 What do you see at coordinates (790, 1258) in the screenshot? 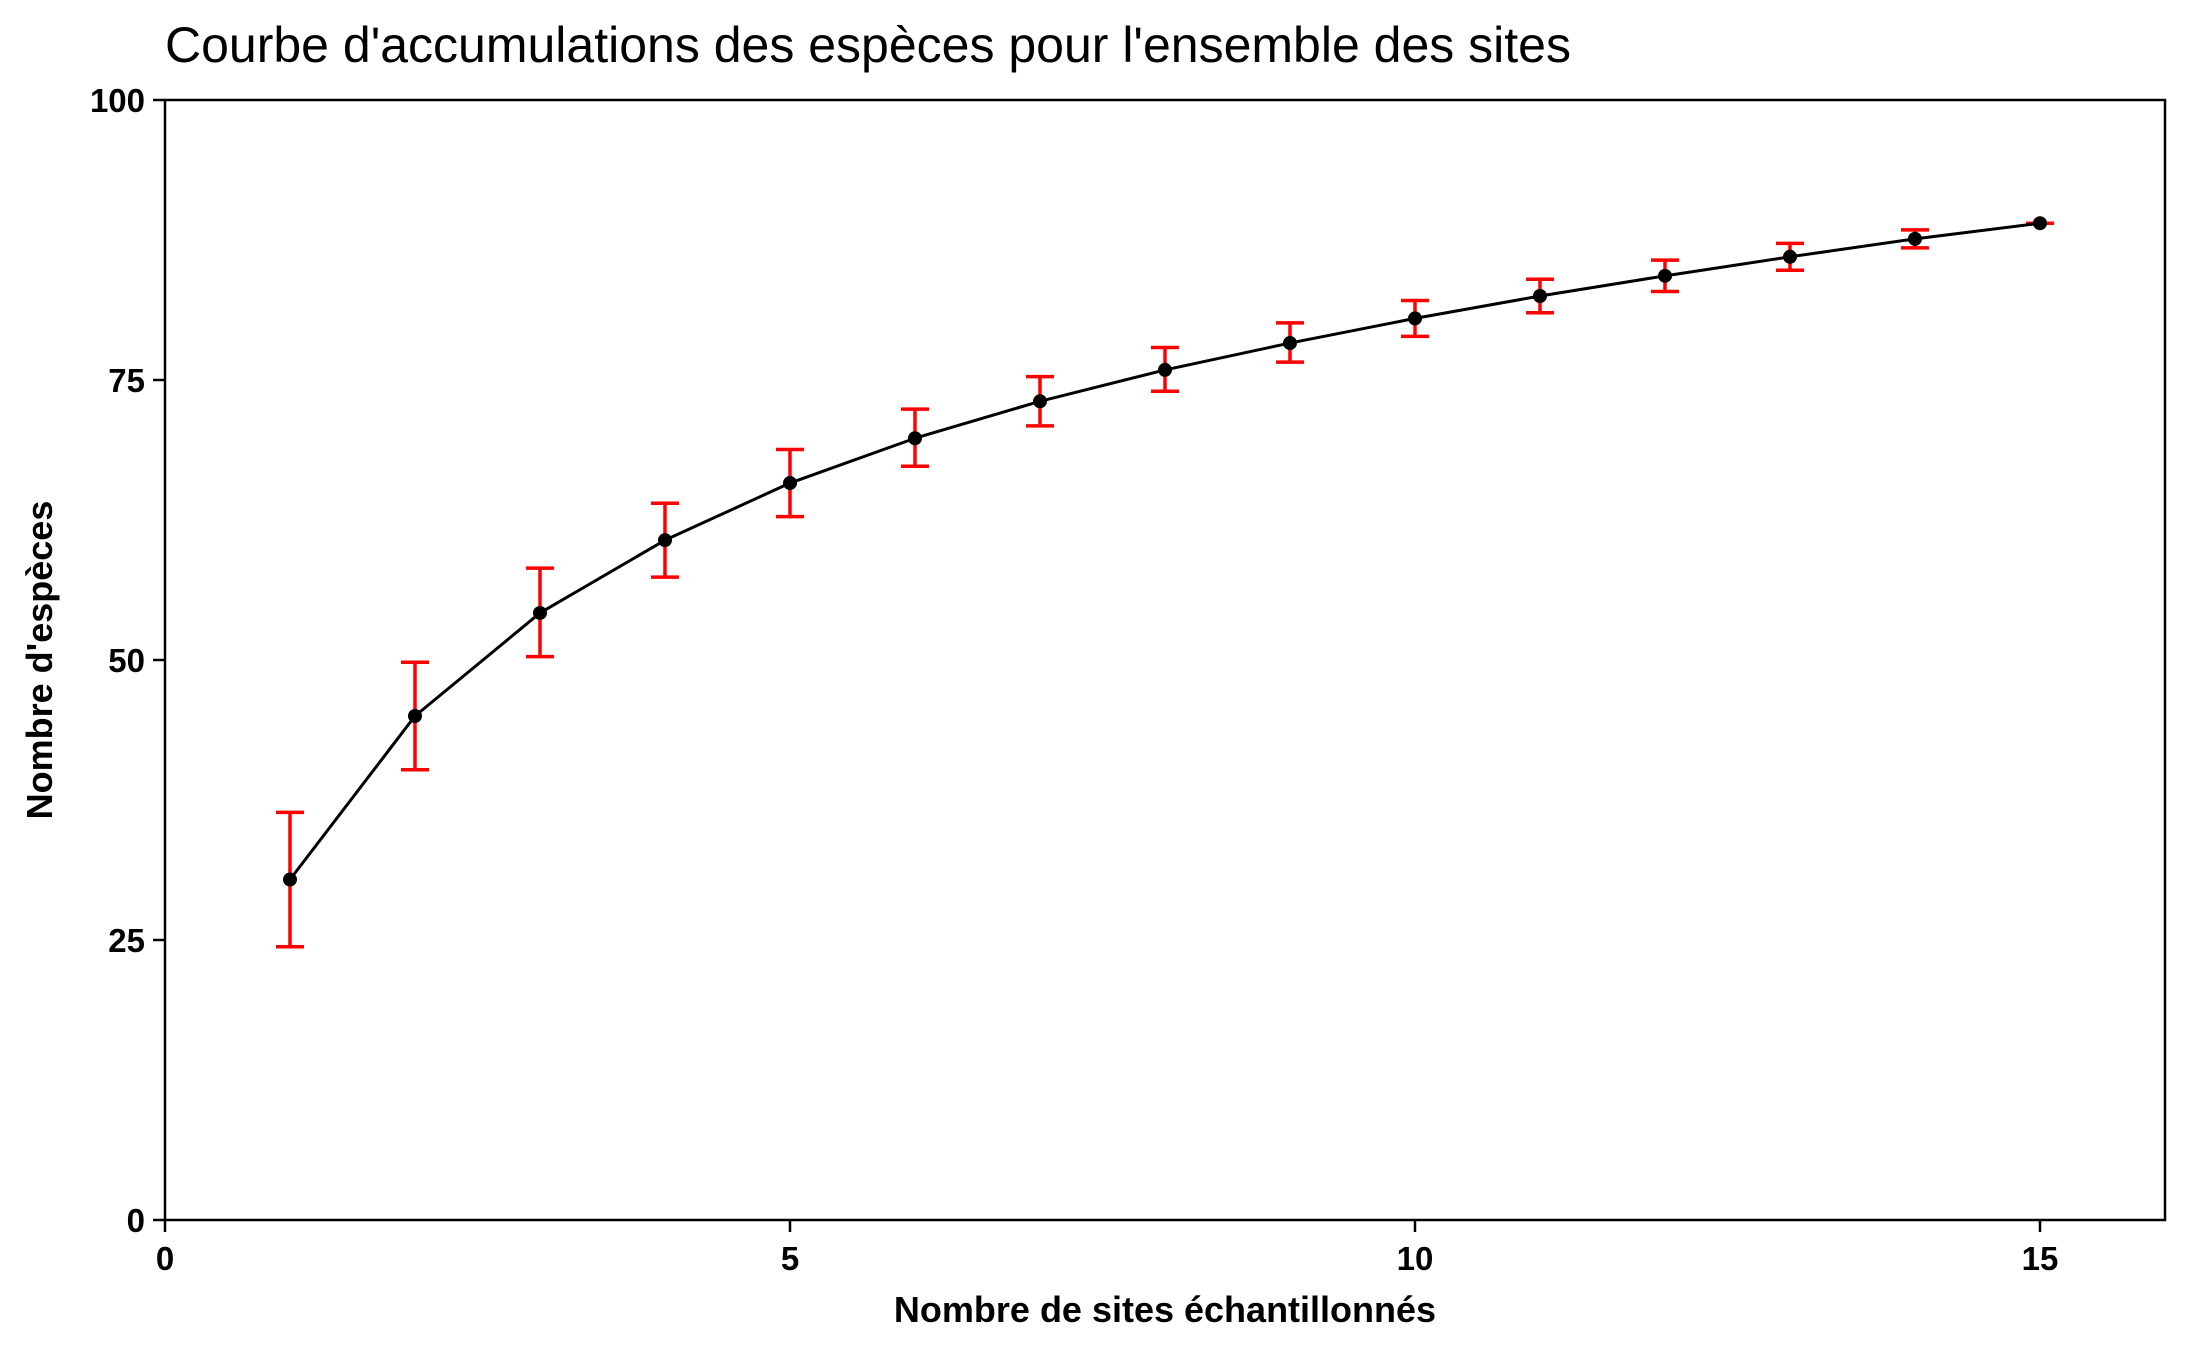
I see `x-tick-label: 5` at bounding box center [790, 1258].